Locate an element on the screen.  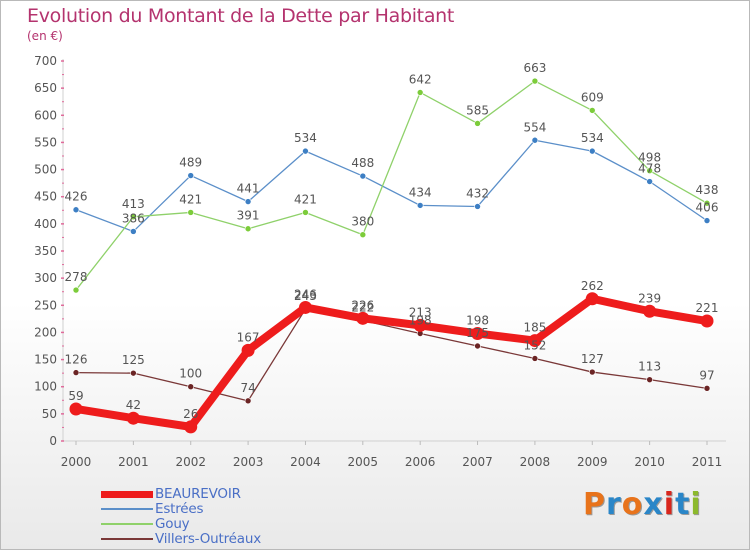
data-label-gouy: 380 is located at coordinates (362, 222).